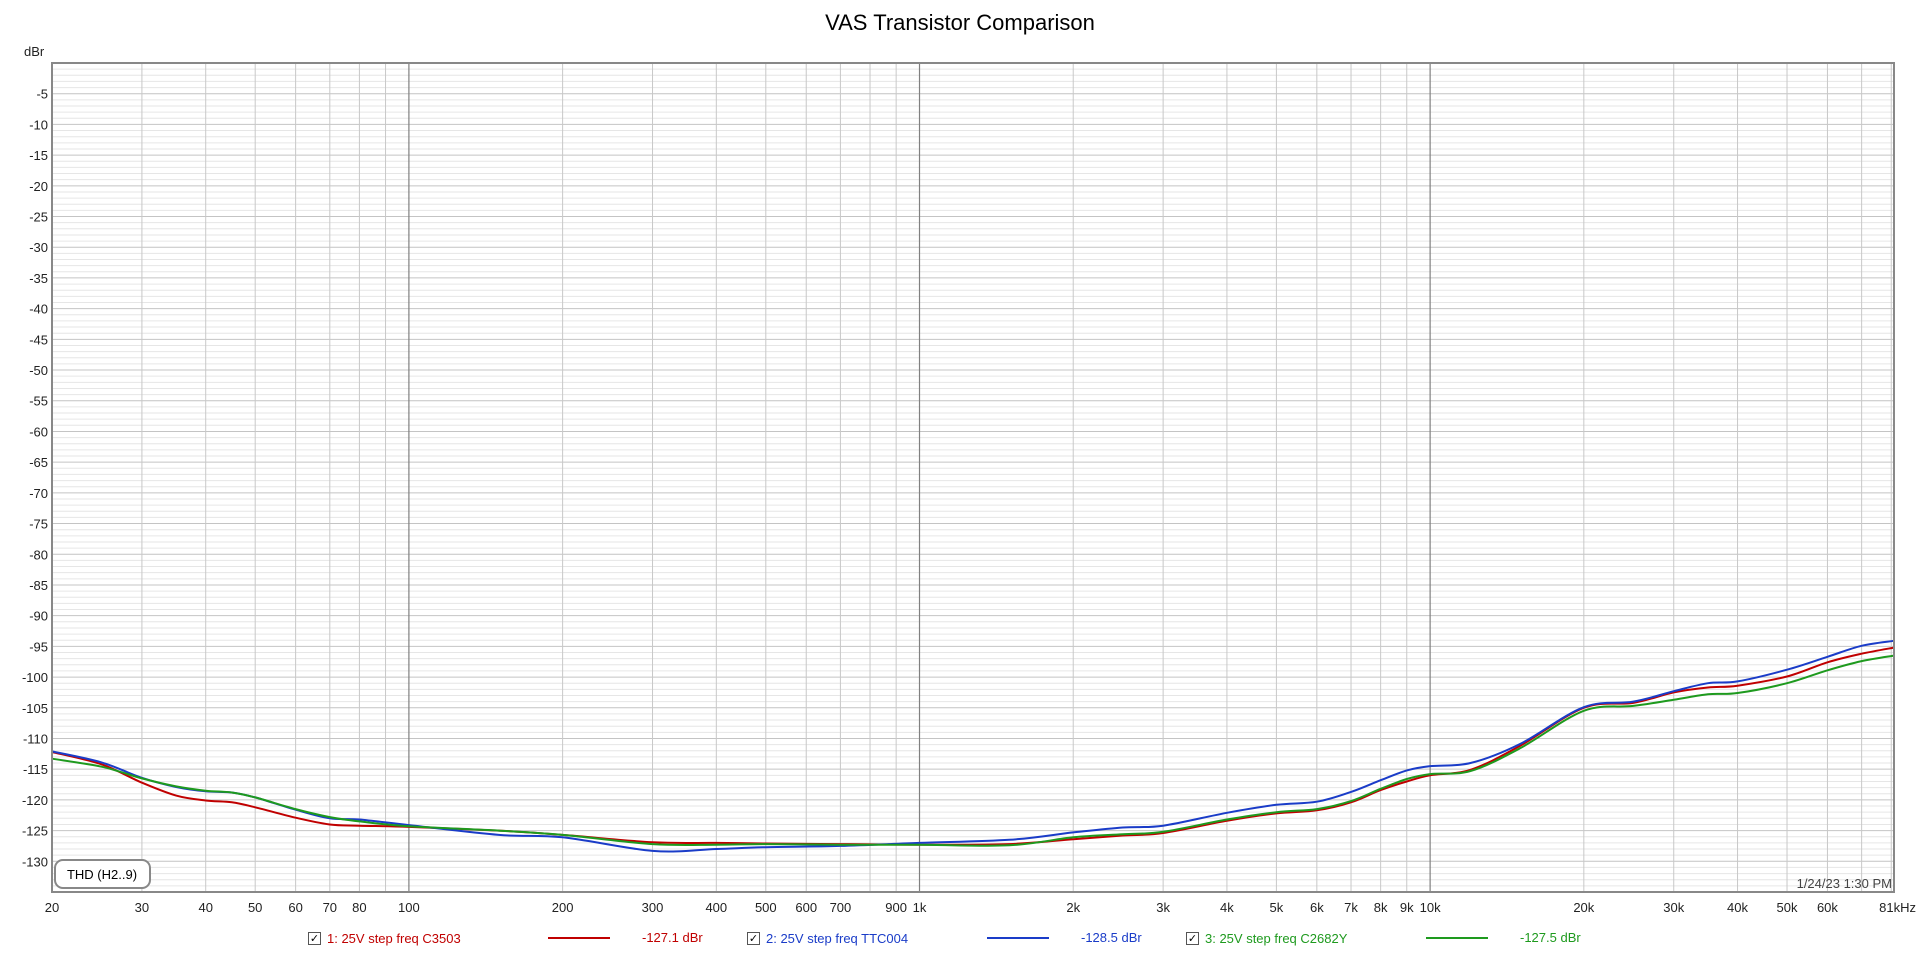 Image resolution: width=1920 pixels, height=954 pixels. What do you see at coordinates (394, 938) in the screenshot?
I see `series-1-label: 1: 25V step freq C3503` at bounding box center [394, 938].